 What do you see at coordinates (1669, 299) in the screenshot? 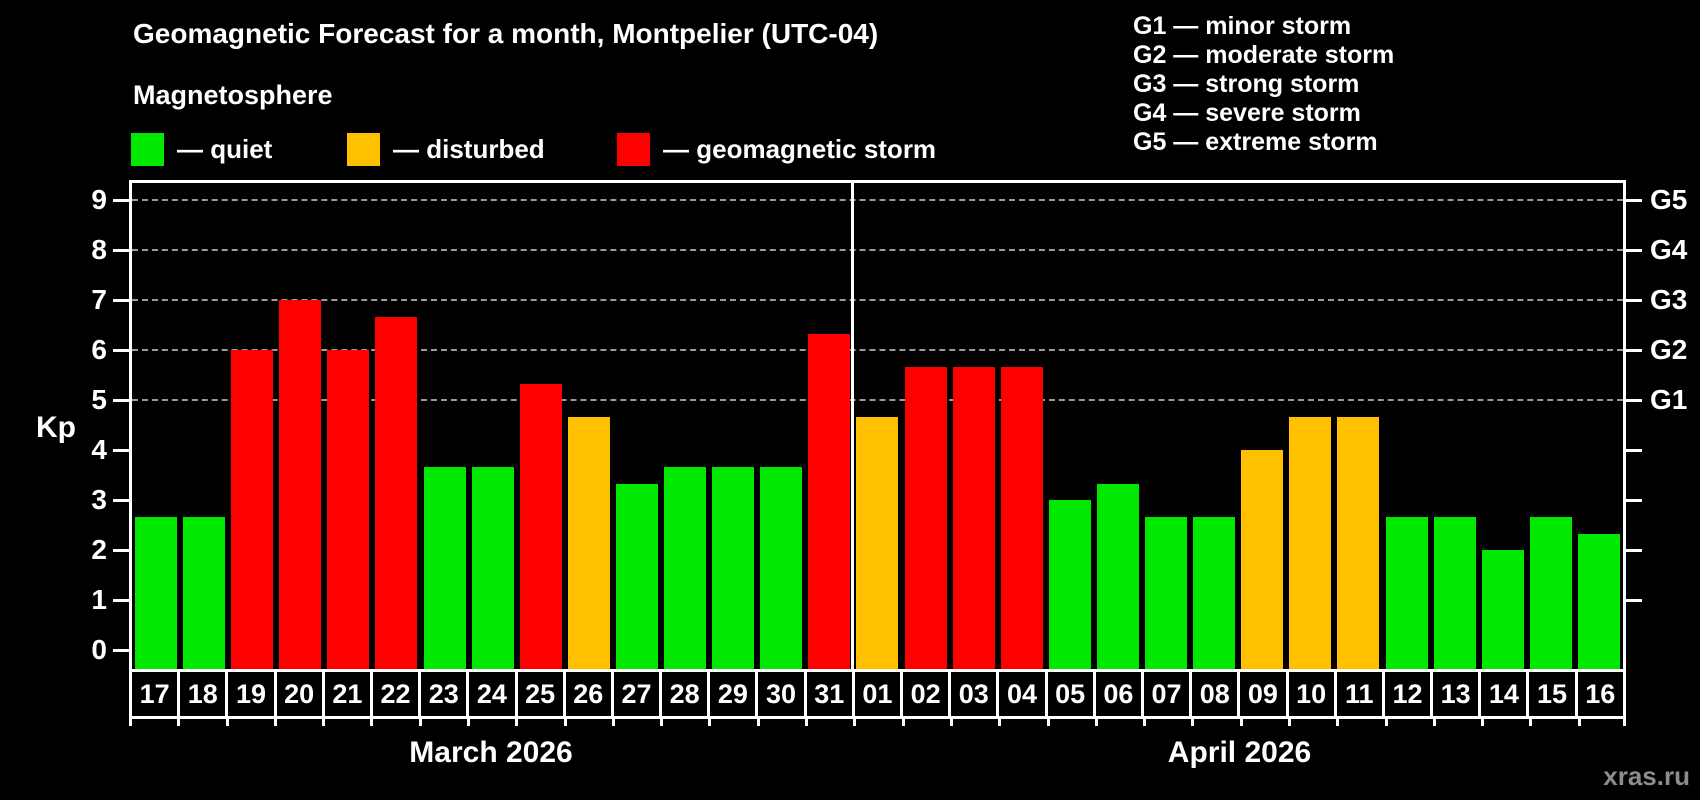
I see `right-axis-label-g3: G3` at bounding box center [1669, 299].